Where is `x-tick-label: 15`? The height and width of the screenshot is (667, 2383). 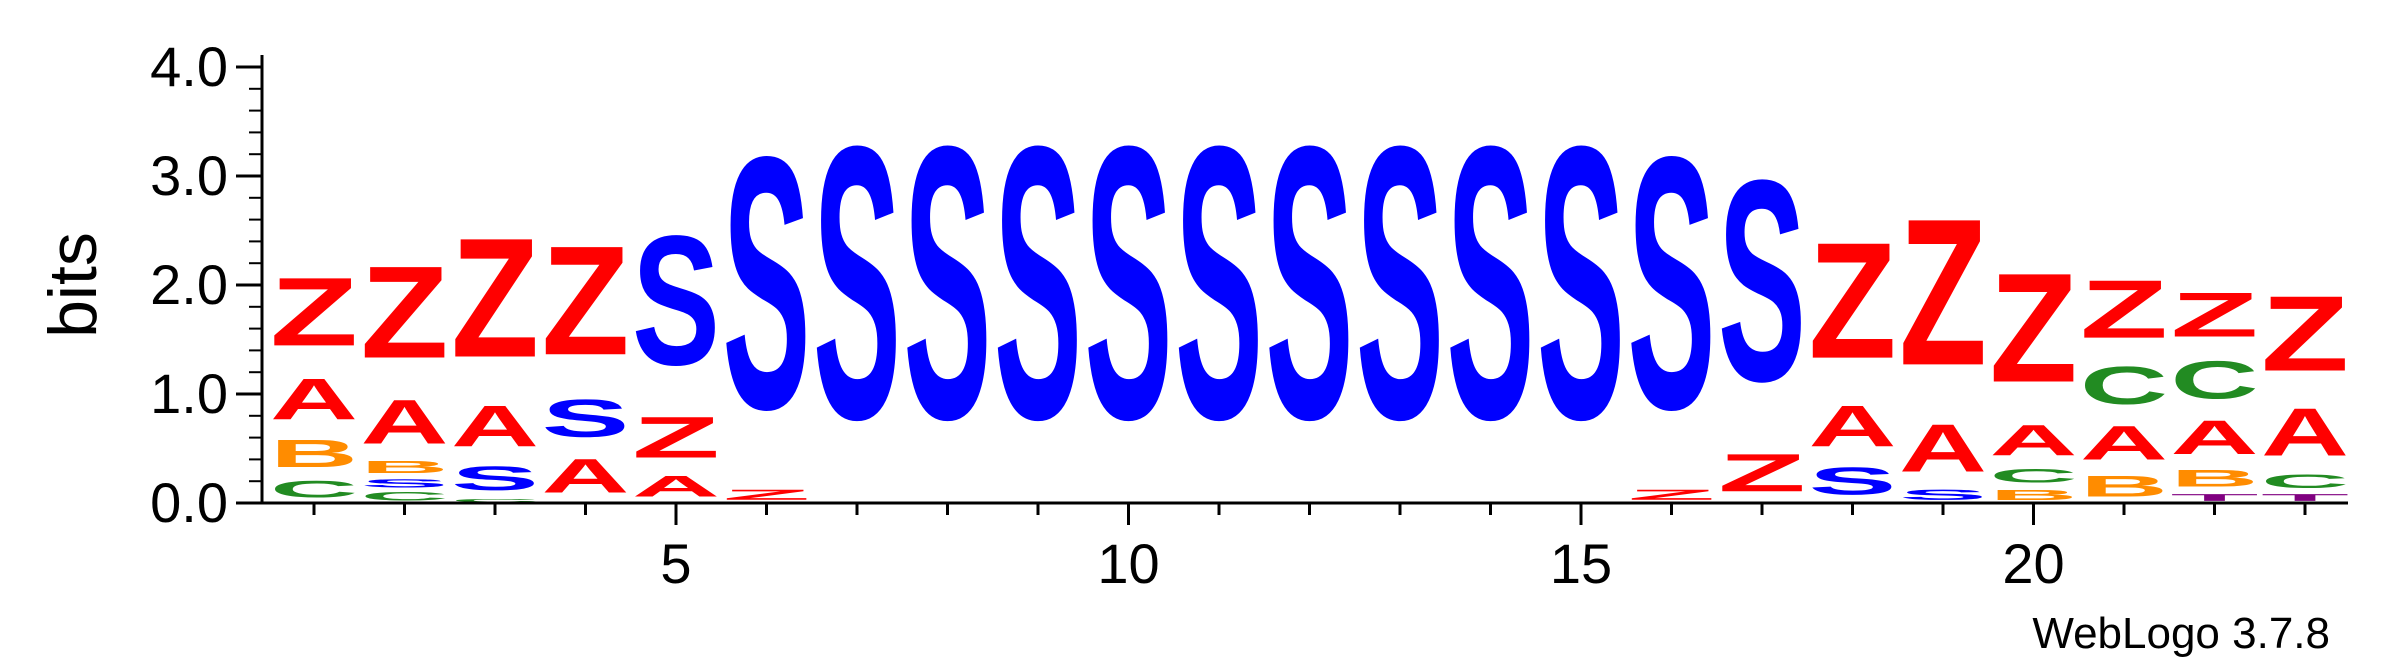 x-tick-label: 15 is located at coordinates (1581, 563).